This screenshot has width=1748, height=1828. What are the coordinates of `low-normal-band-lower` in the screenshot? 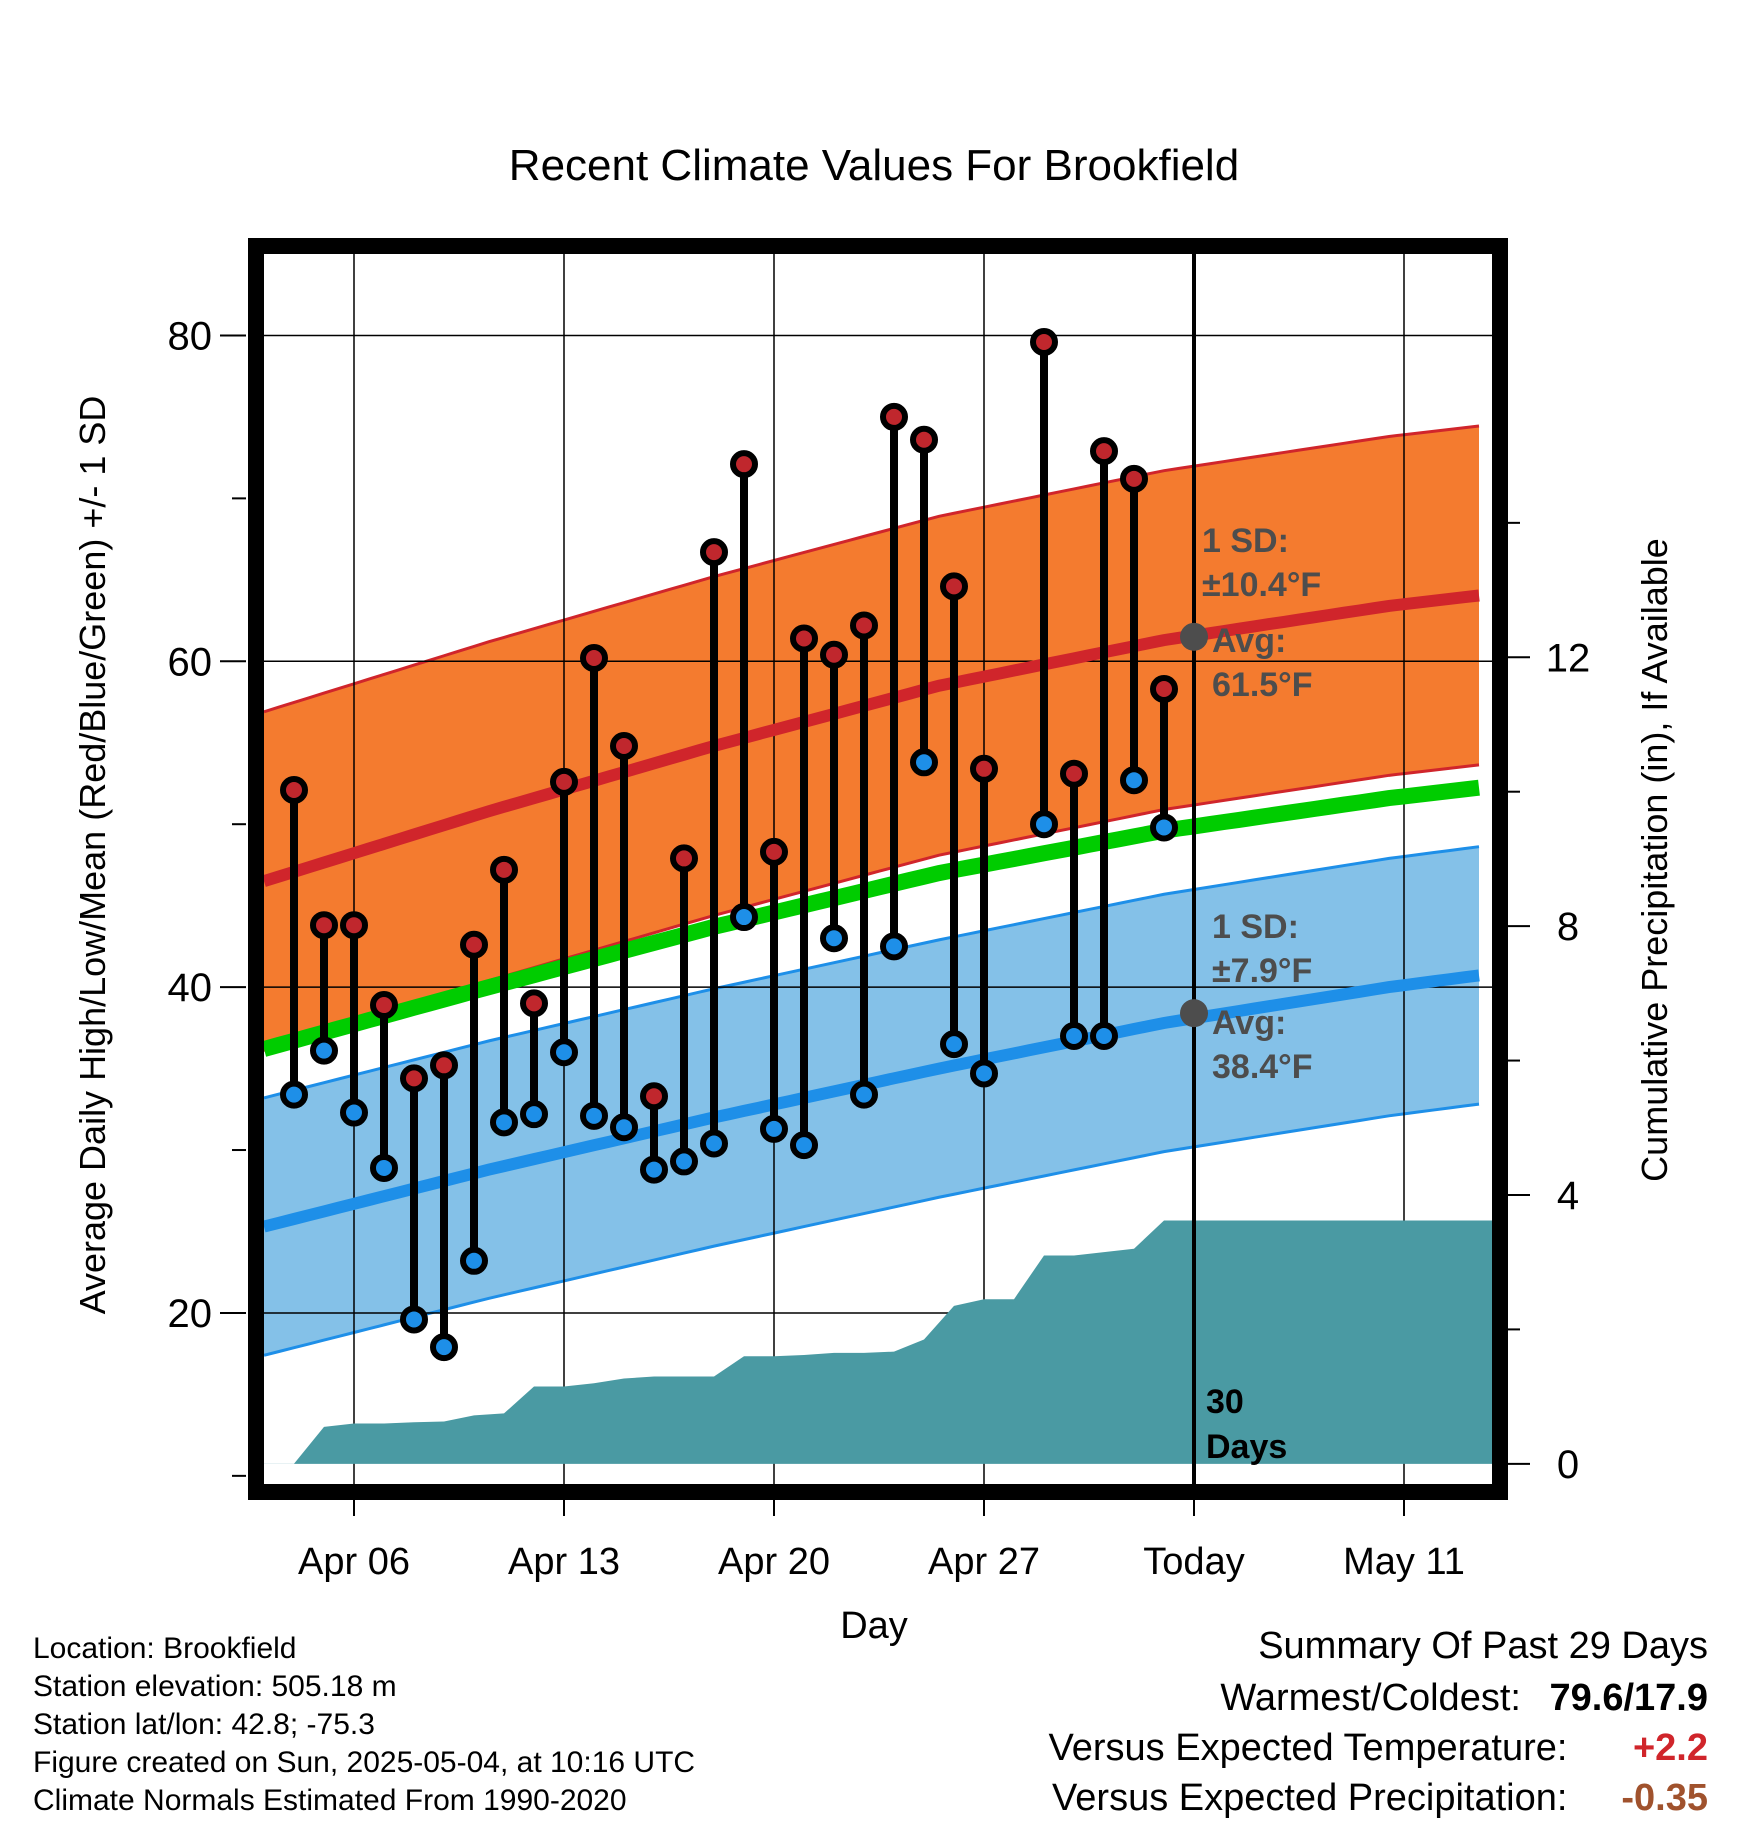 It's located at (872, 1229).